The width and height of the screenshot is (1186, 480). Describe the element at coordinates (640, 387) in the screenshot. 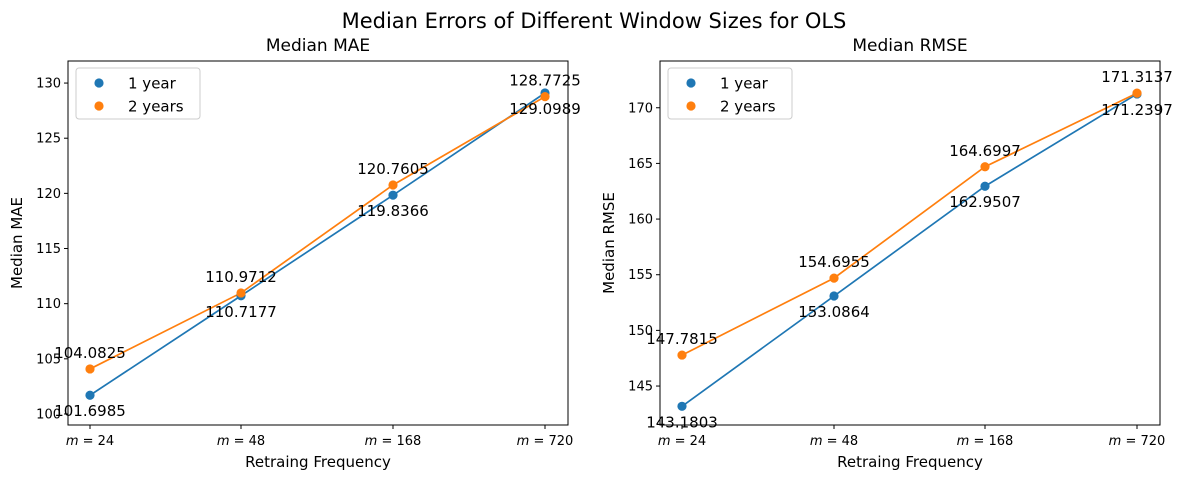

I see `y-tick-label: 145` at that location.